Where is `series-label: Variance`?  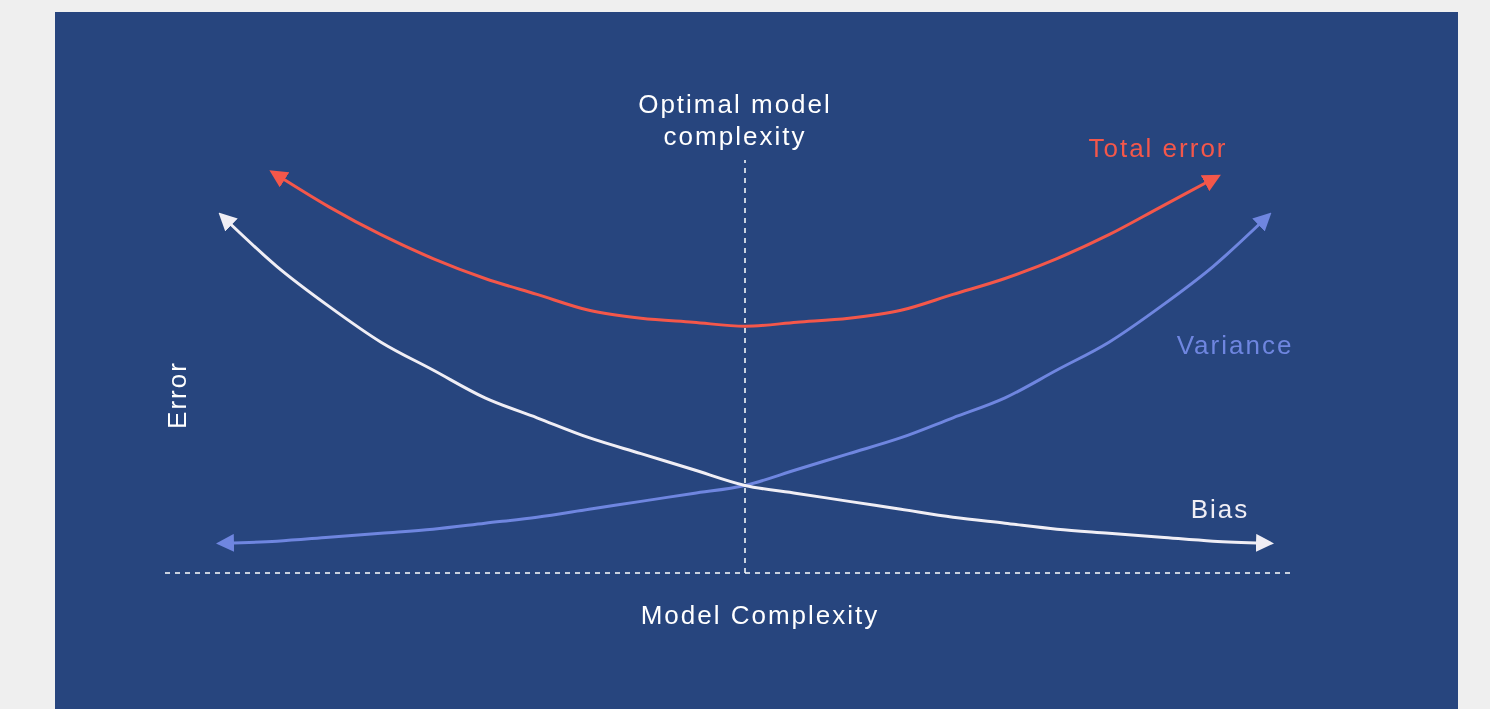
series-label: Variance is located at coordinates (1235, 344).